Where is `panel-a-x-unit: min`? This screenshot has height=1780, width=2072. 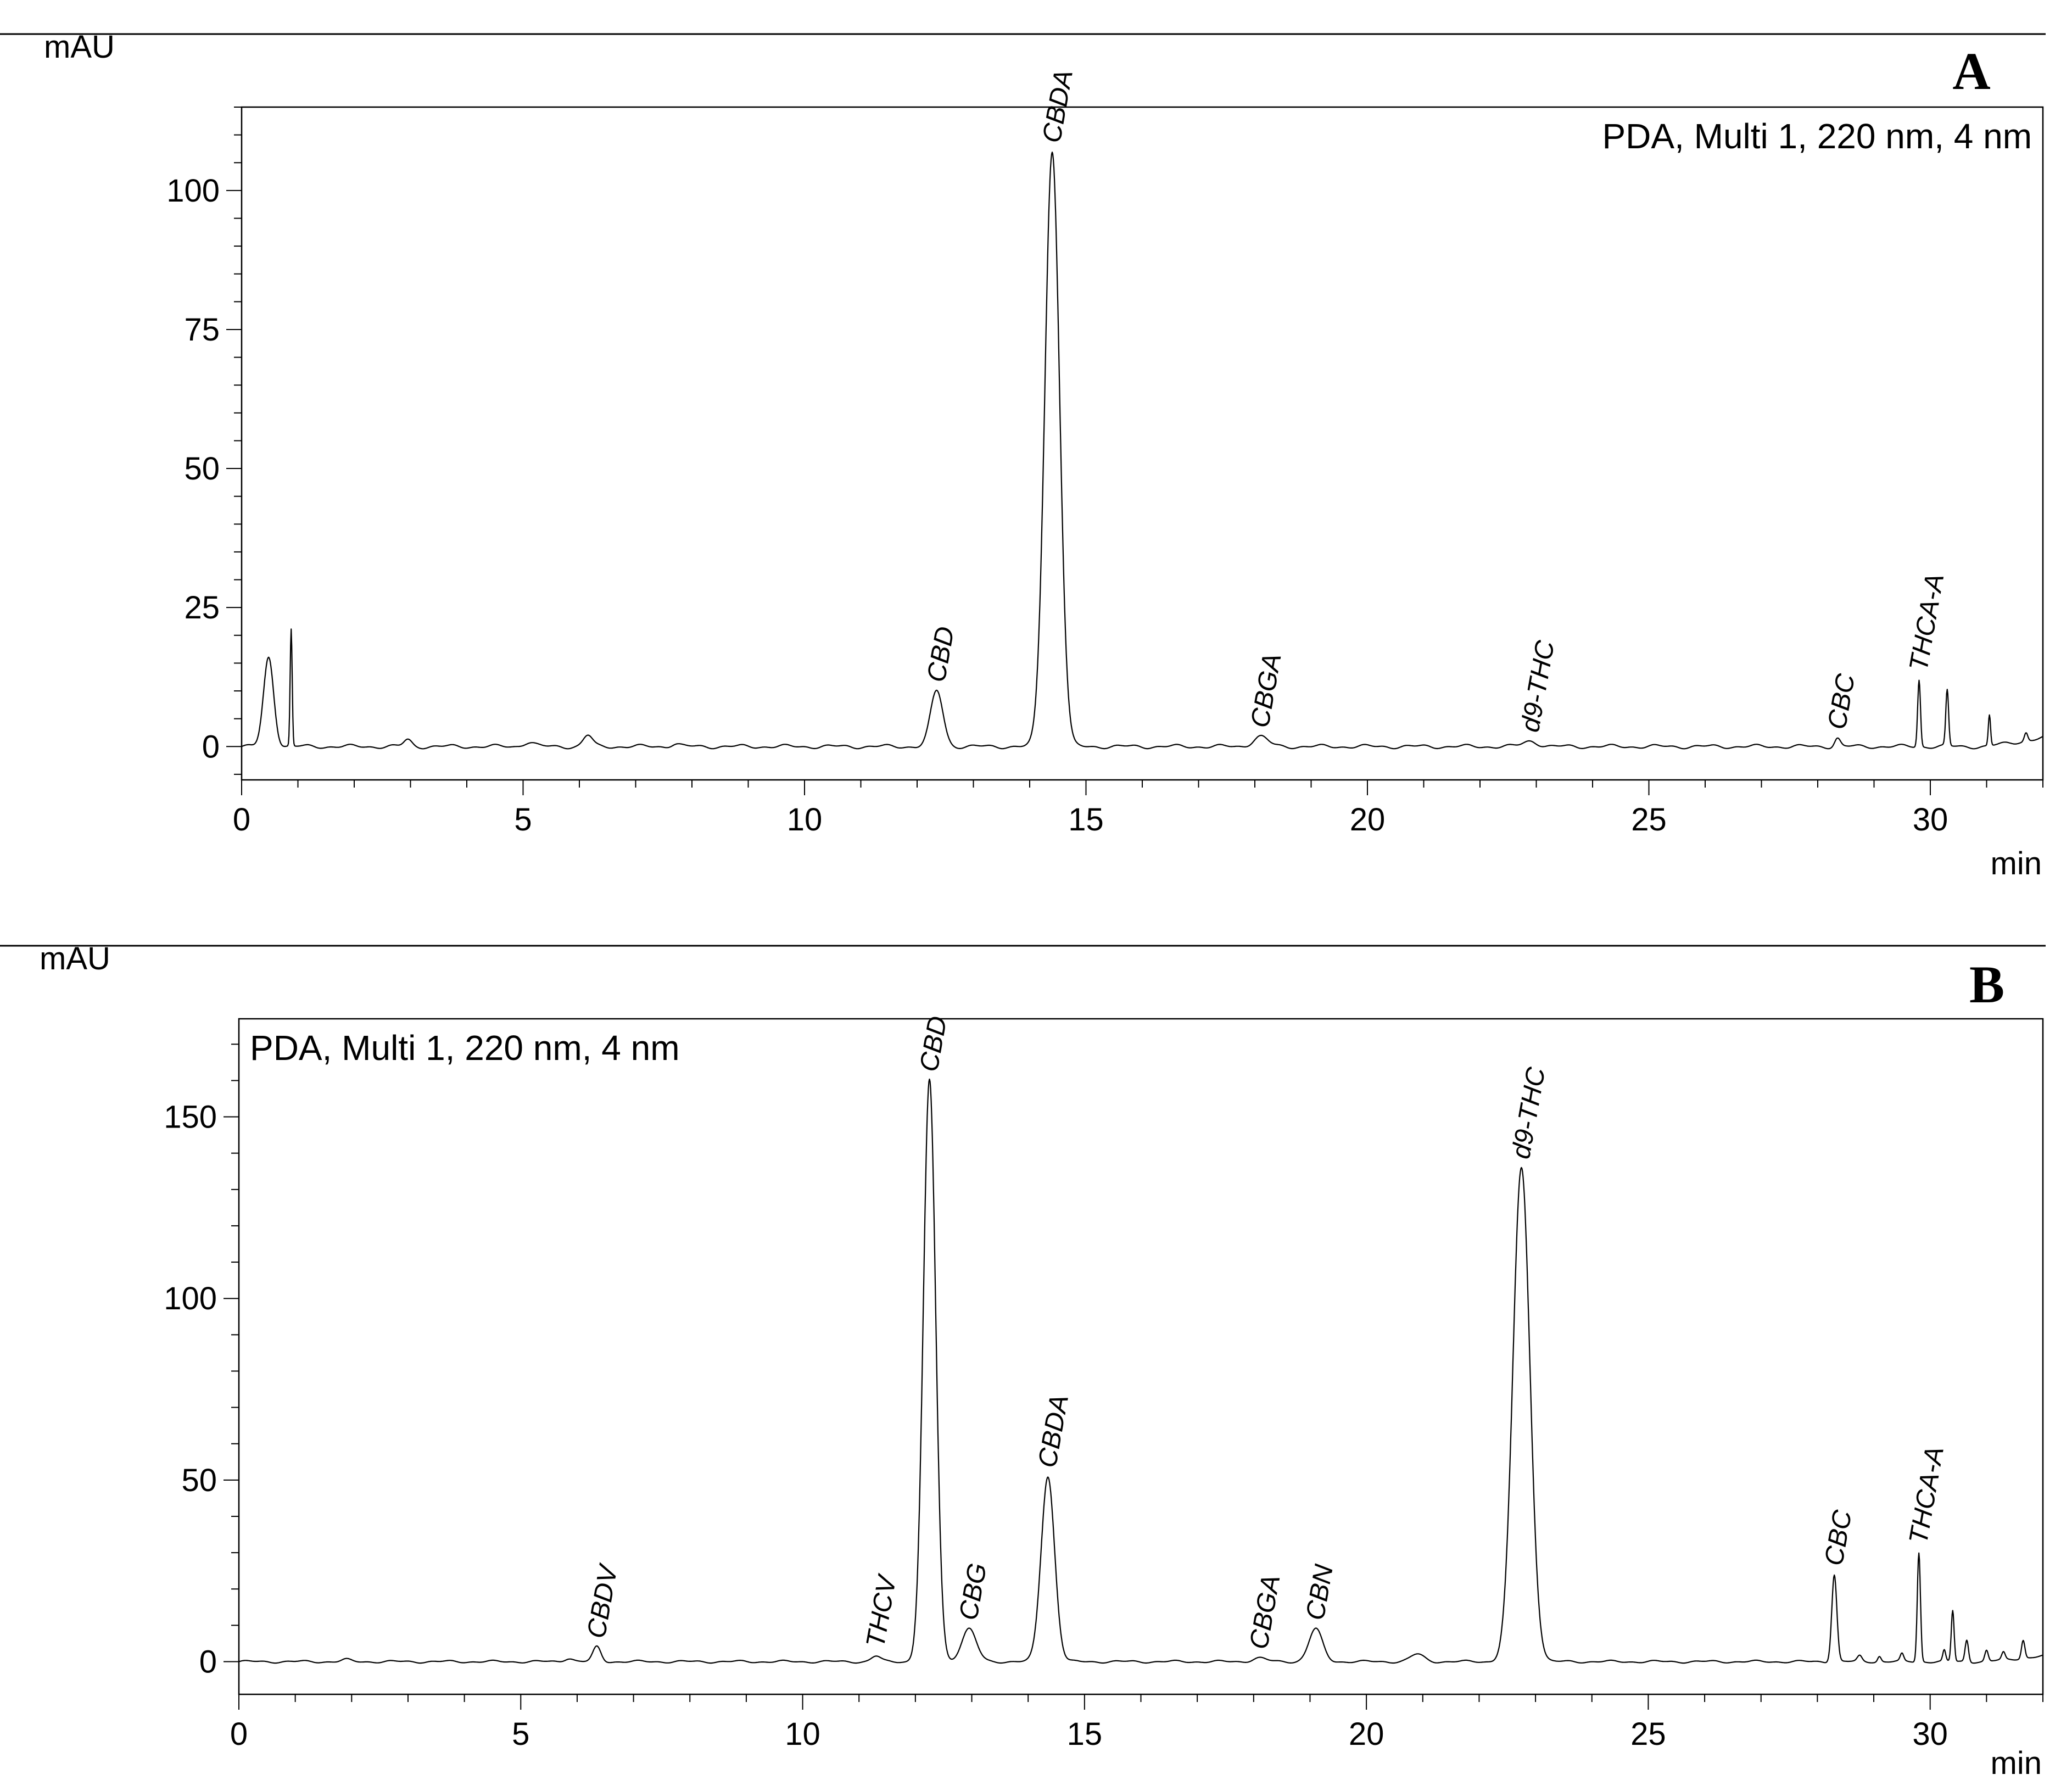
panel-a-x-unit: min is located at coordinates (2016, 863).